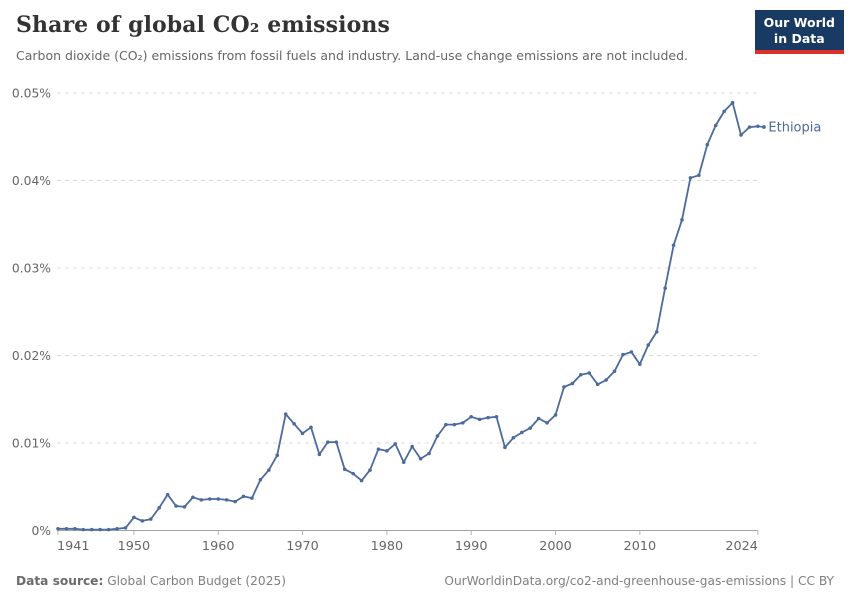 The image size is (850, 600). Describe the element at coordinates (741, 546) in the screenshot. I see `x-tick-label: 2024` at that location.